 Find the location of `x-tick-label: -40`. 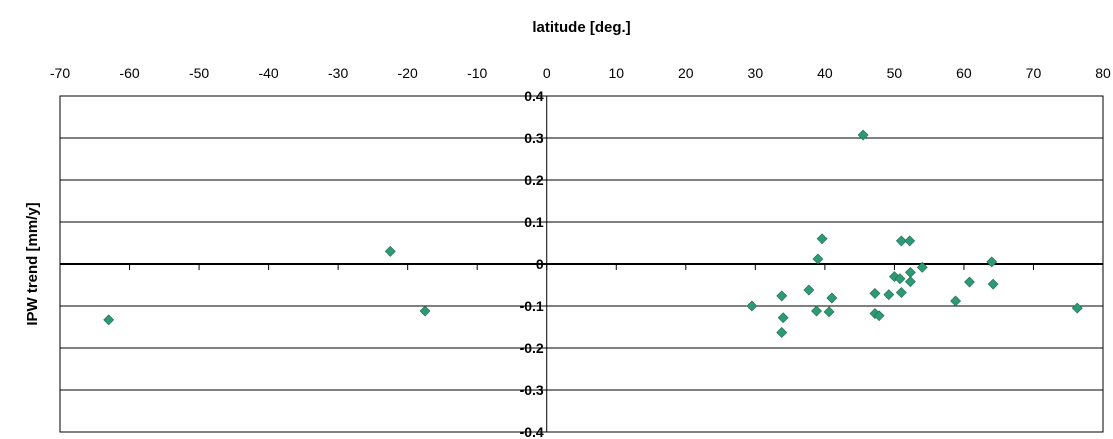

x-tick-label: -40 is located at coordinates (268, 73).